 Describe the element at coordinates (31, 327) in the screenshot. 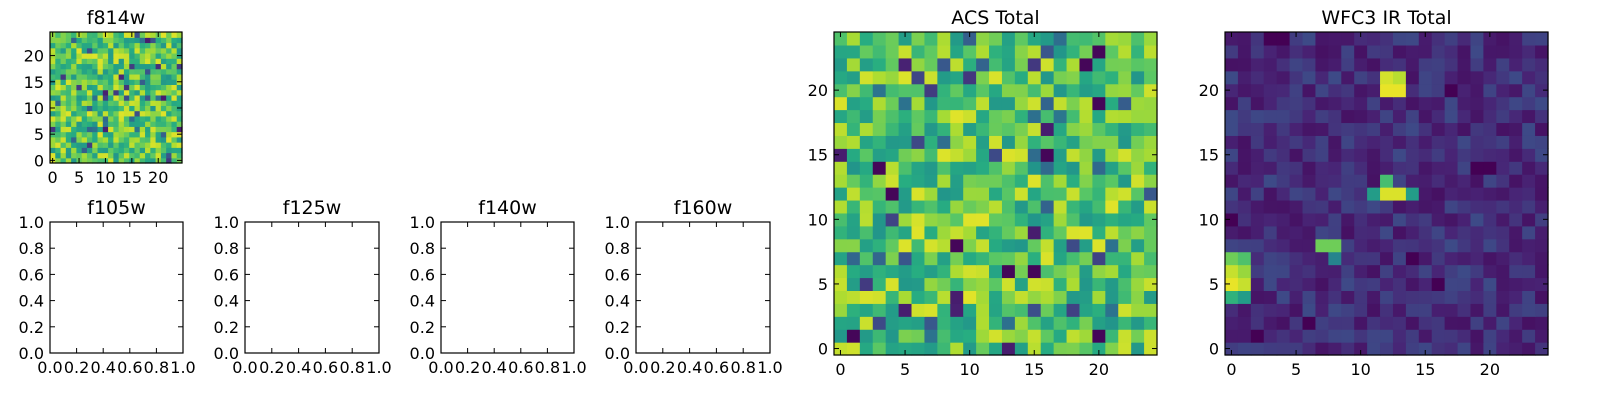

I see `panel-1-ytick-label: 0.2` at that location.